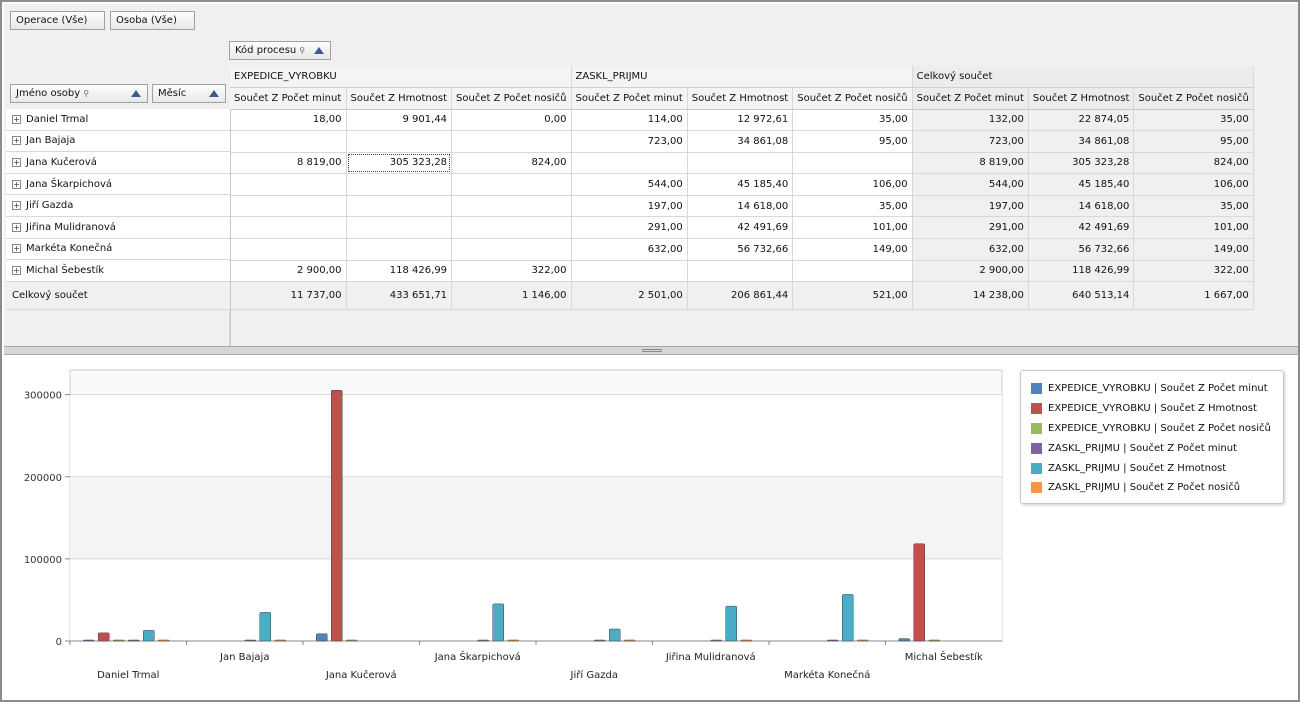 The height and width of the screenshot is (702, 1300). Describe the element at coordinates (740, 296) in the screenshot. I see `grand-total-cell: 206 861,44` at that location.